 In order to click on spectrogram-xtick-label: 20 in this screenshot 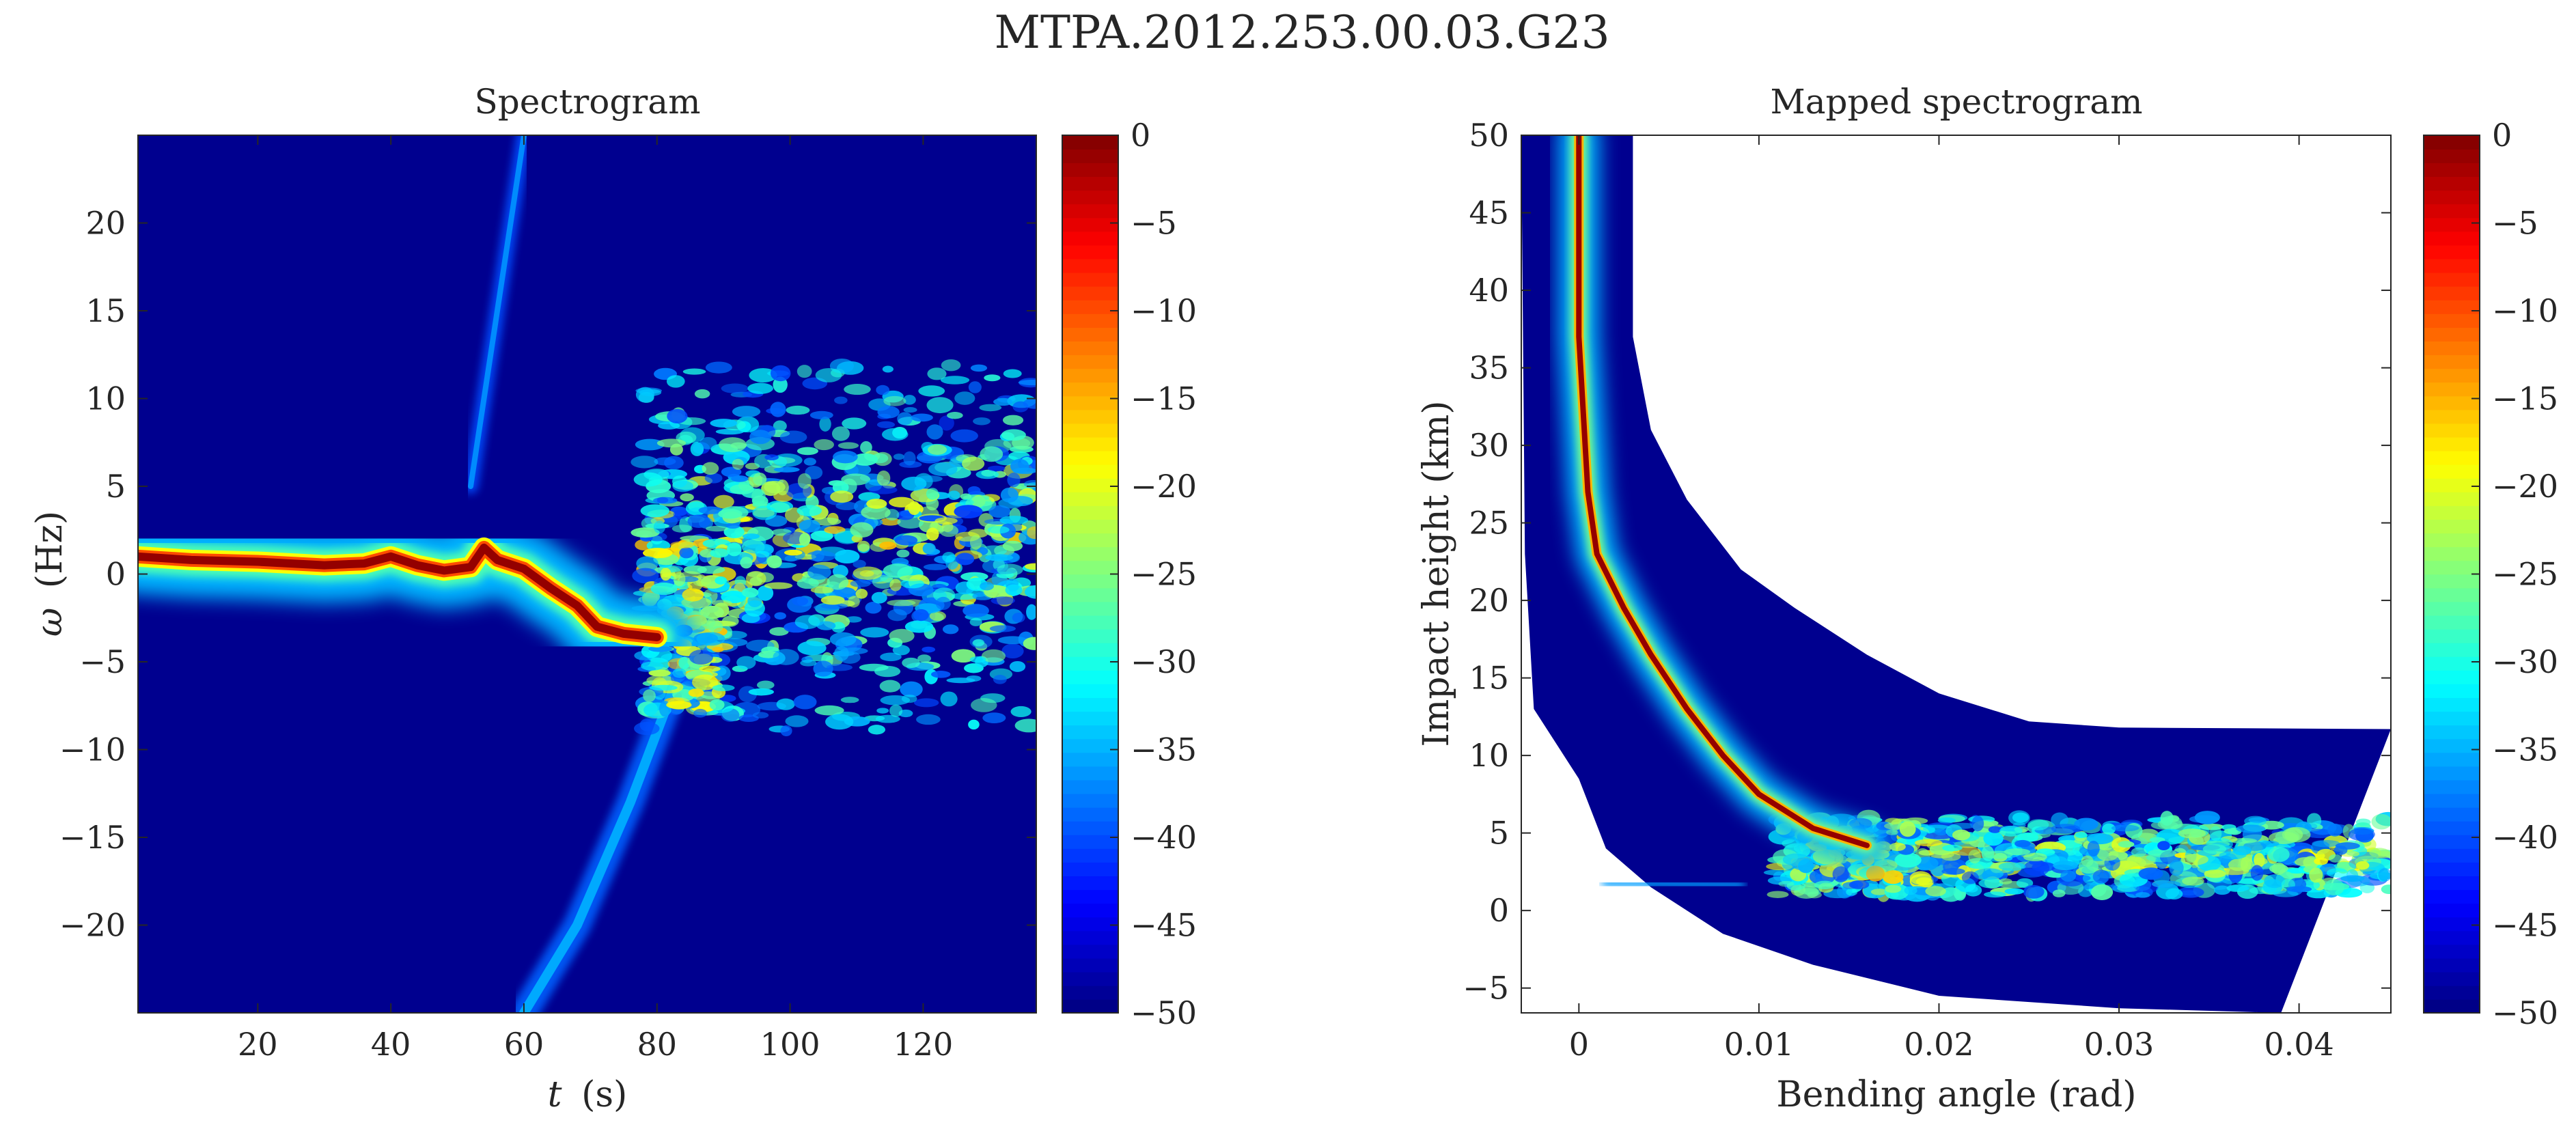, I will do `click(258, 1044)`.